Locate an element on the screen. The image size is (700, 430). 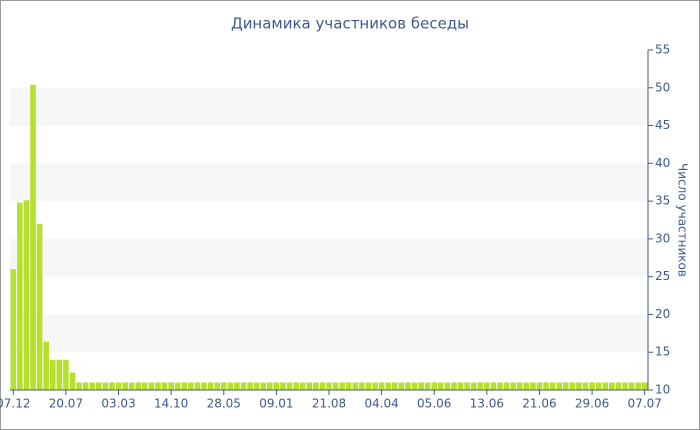
y-tick-label: 25 is located at coordinates (662, 276).